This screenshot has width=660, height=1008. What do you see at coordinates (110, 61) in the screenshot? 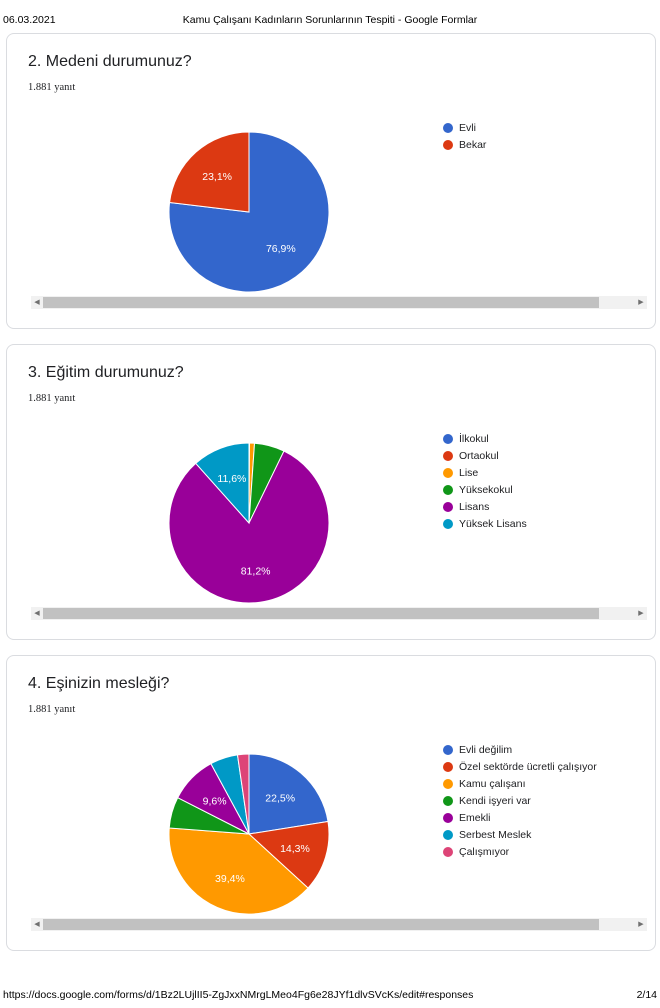
I see `question-title: 2. Medeni durumunuz?` at bounding box center [110, 61].